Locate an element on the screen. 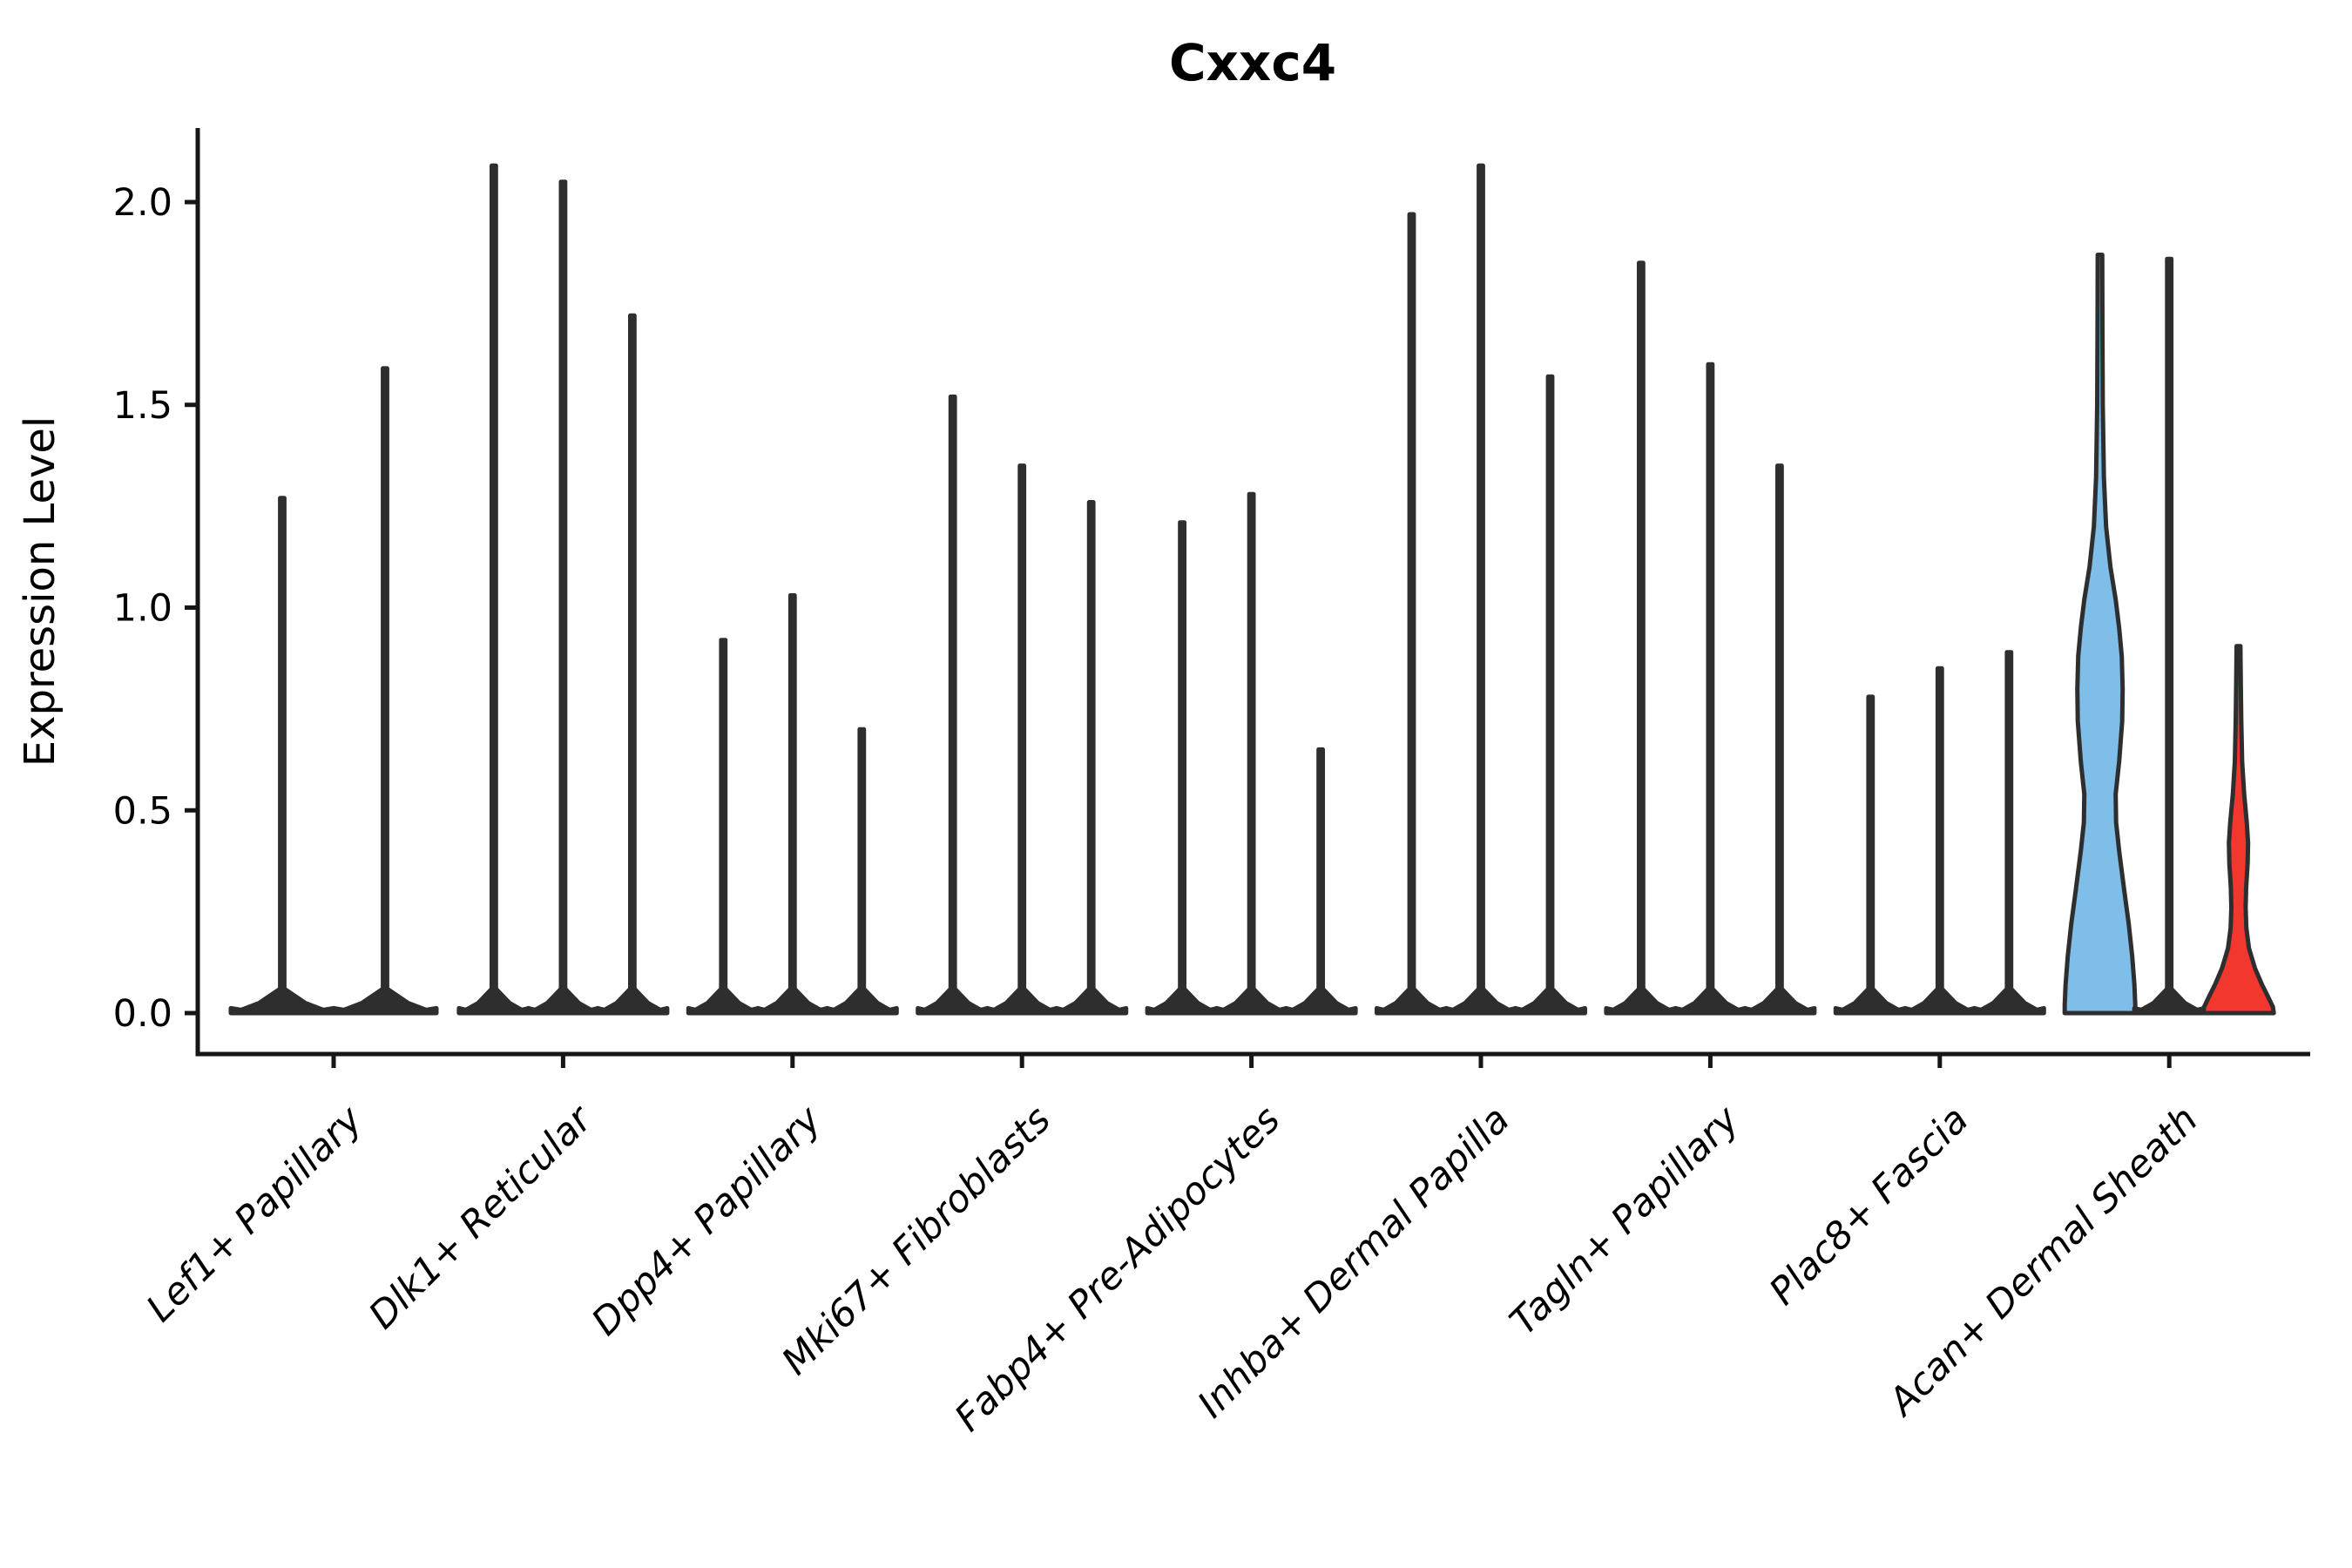  x-tick-label: Tagln+ Papillary is located at coordinates (1625, 1221).